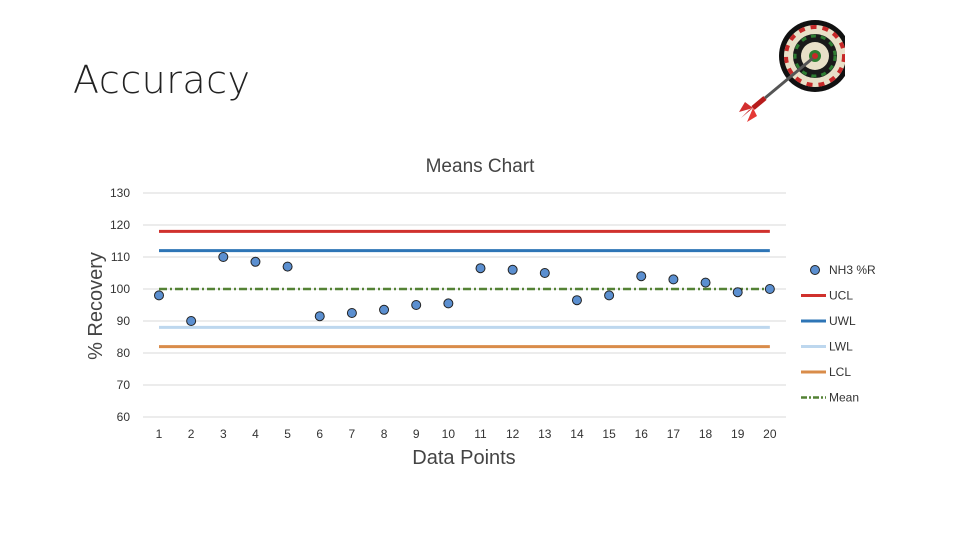  What do you see at coordinates (223, 434) in the screenshot?
I see `x-tick-label: 3` at bounding box center [223, 434].